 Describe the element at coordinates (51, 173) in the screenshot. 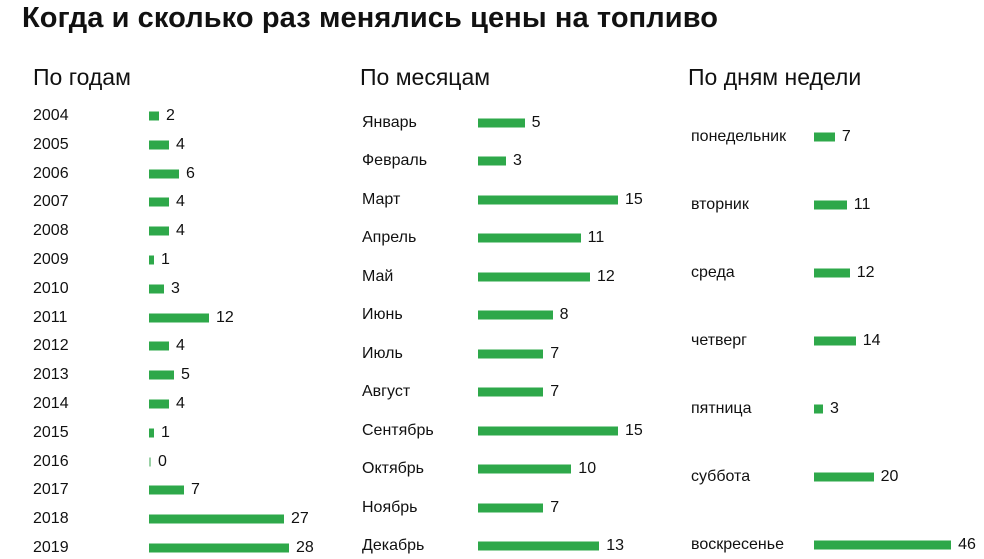

I see `category-label: 2006` at that location.